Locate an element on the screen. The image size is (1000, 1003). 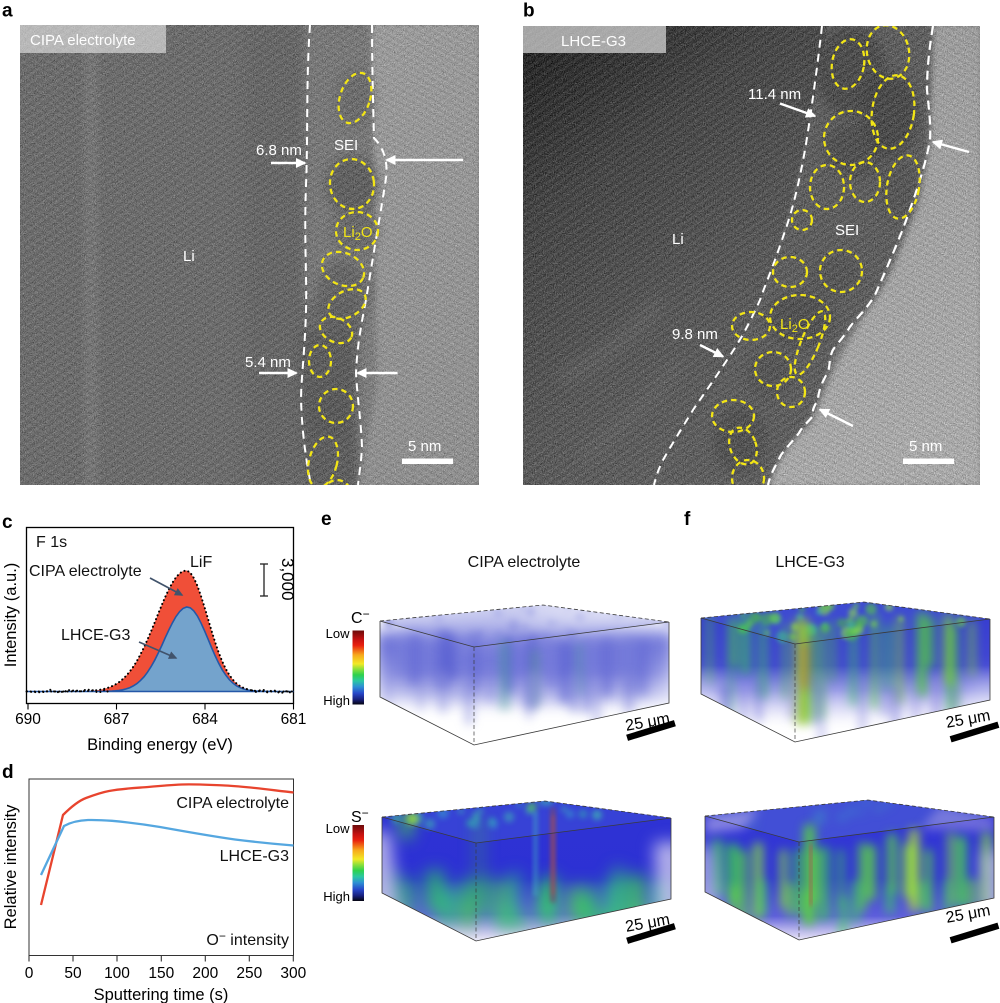
svg-text: LiF is located at coordinates (201, 562).